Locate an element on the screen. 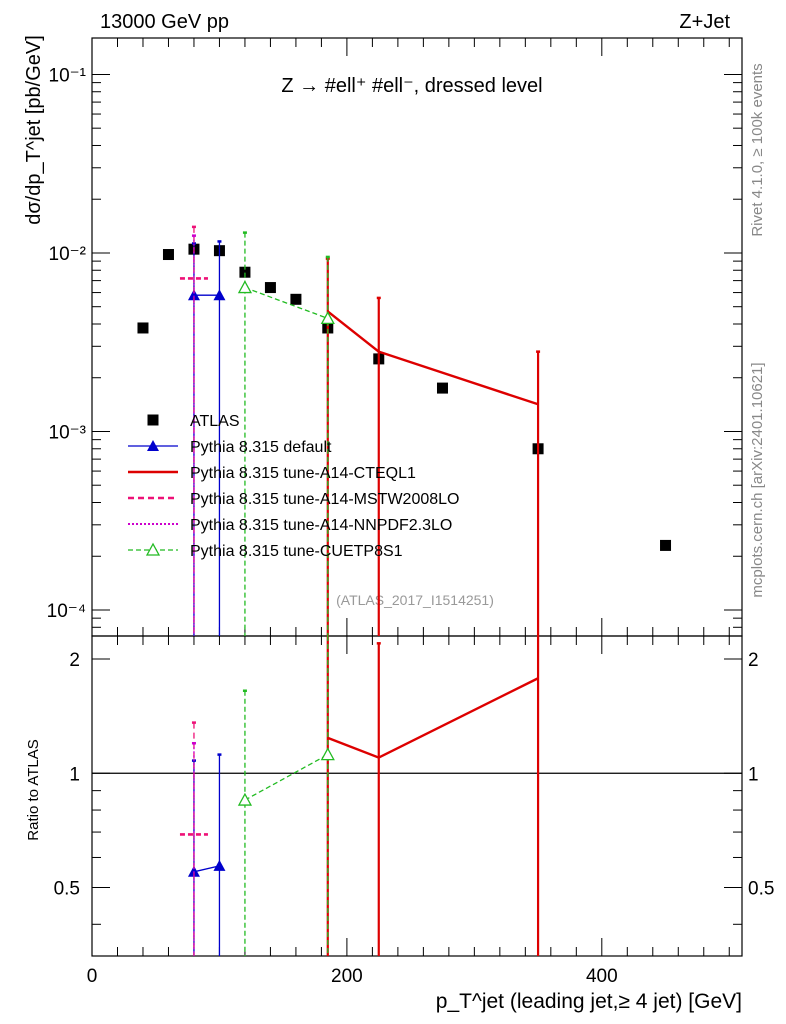  legend-entry-data: ATLAS is located at coordinates (193, 421).